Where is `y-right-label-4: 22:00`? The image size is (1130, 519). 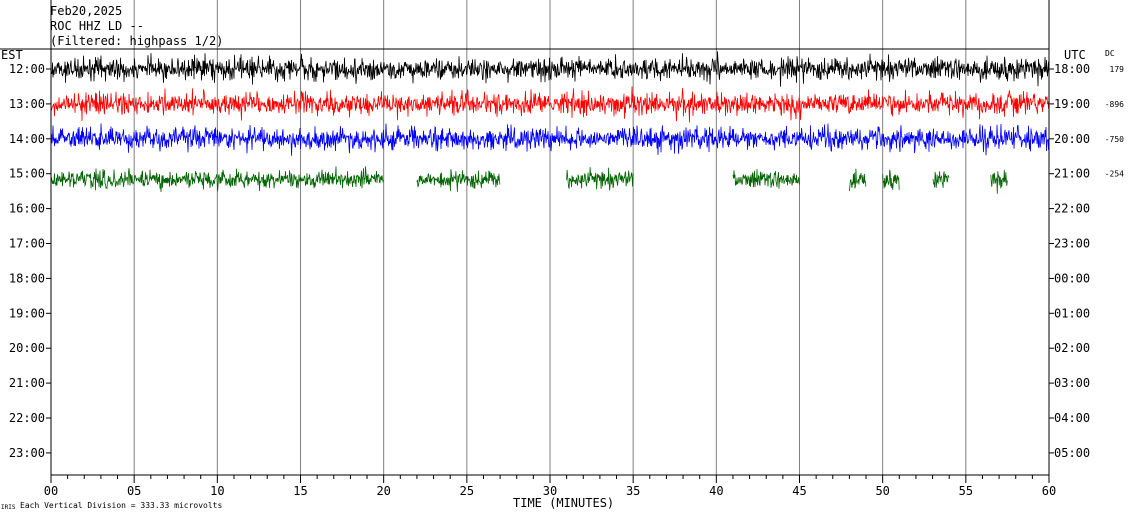 y-right-label-4: 22:00 is located at coordinates (1072, 209).